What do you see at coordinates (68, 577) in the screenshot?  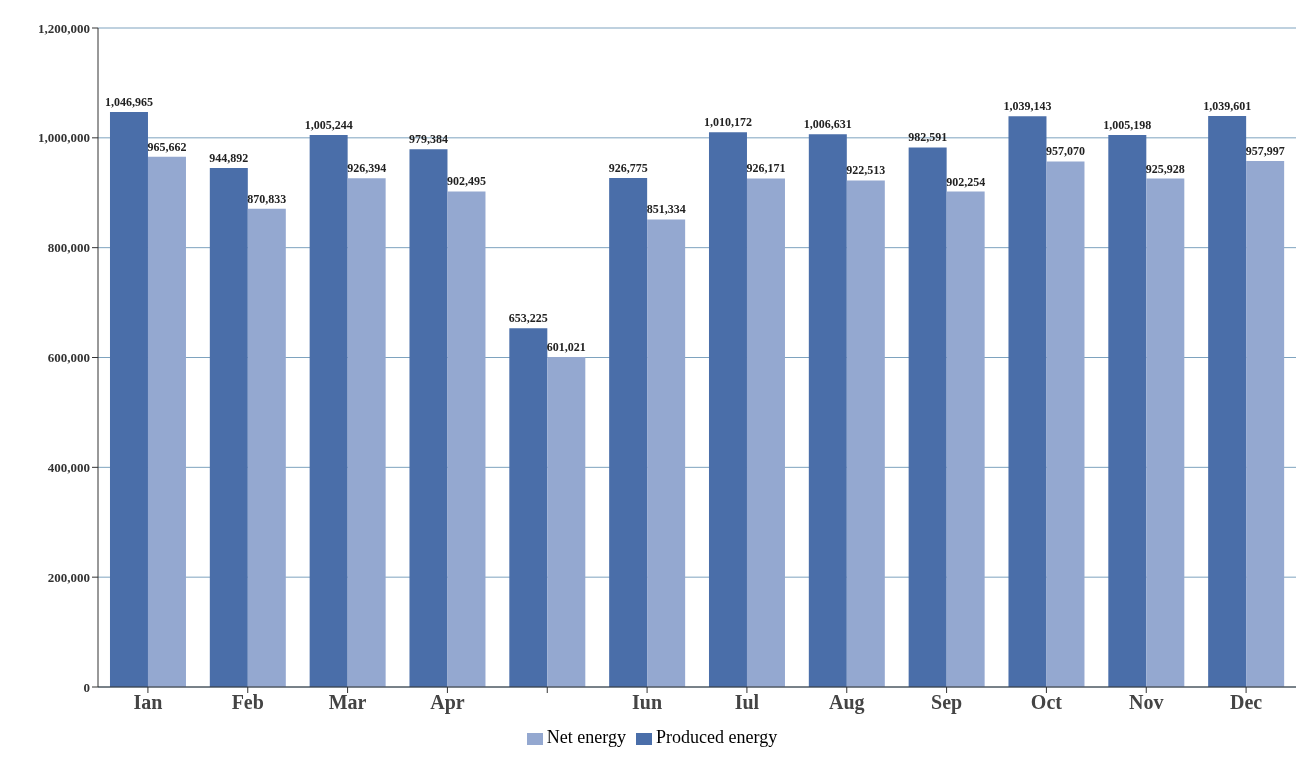 I see `y-tick-label: 200,000` at bounding box center [68, 577].